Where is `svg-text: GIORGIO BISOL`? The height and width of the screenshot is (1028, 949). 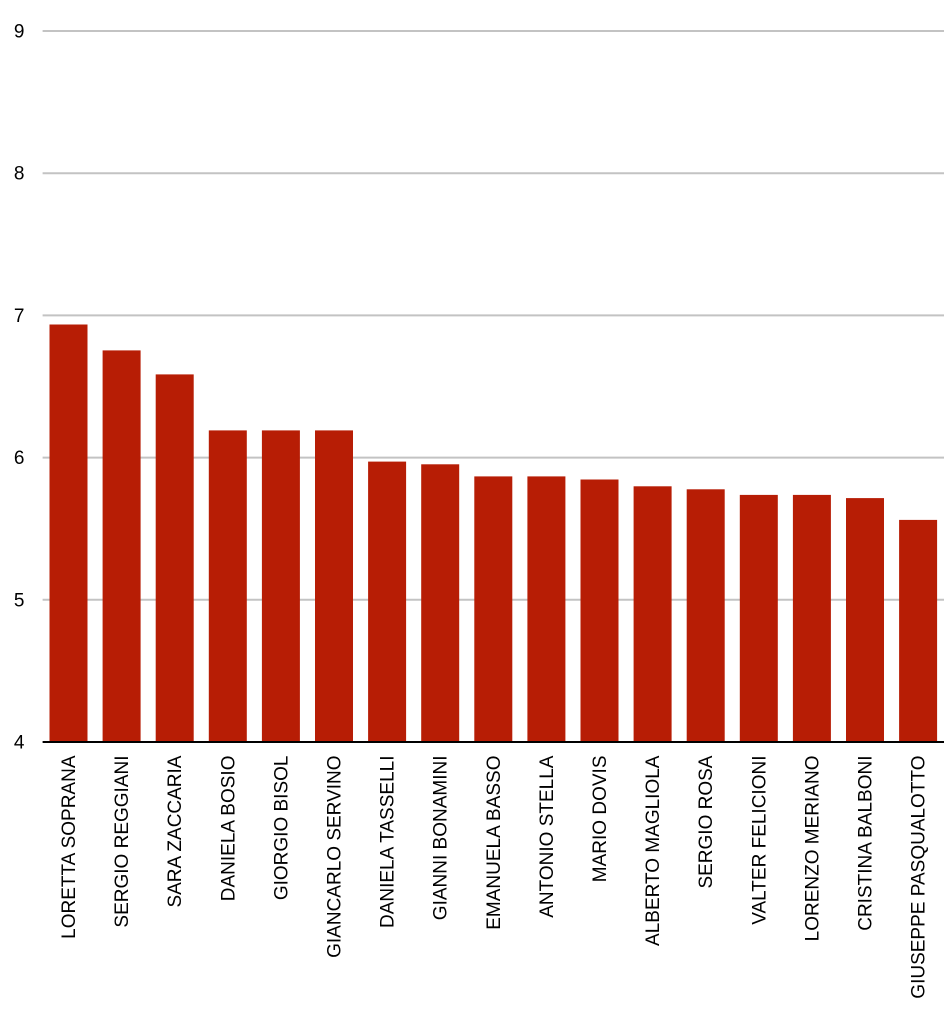
svg-text: GIORGIO BISOL is located at coordinates (281, 828).